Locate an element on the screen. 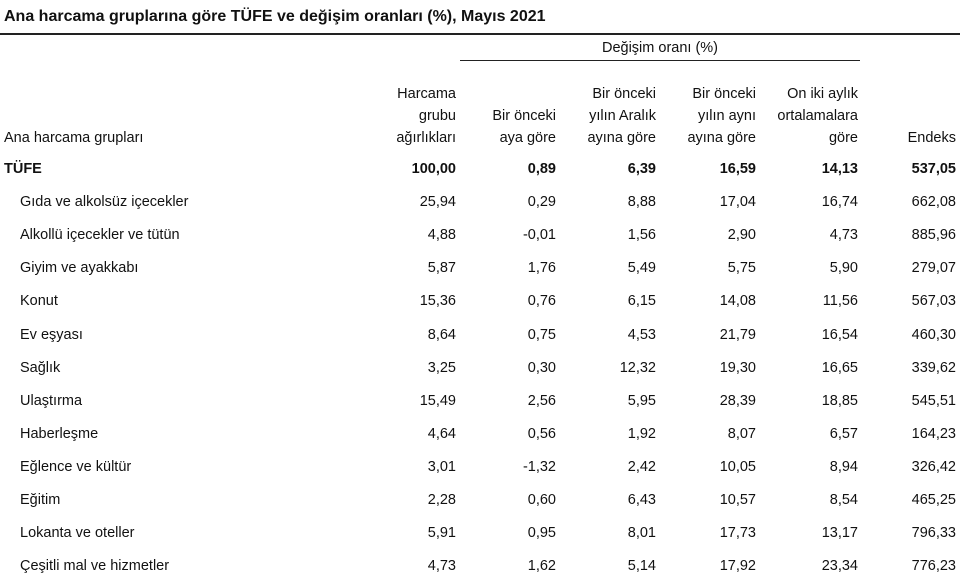  cell: 465,25 is located at coordinates (933, 500).